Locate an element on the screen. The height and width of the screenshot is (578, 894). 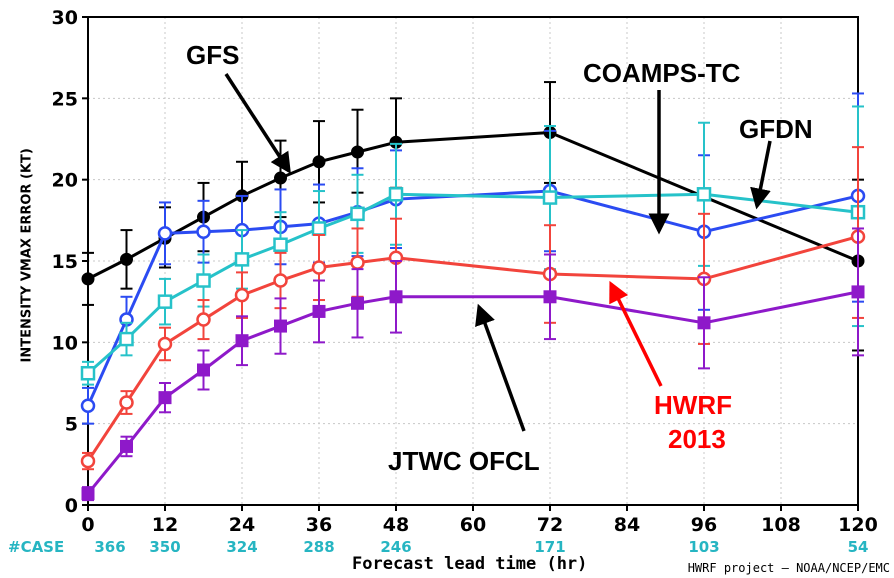
case-count-value: 54 is located at coordinates (858, 547).